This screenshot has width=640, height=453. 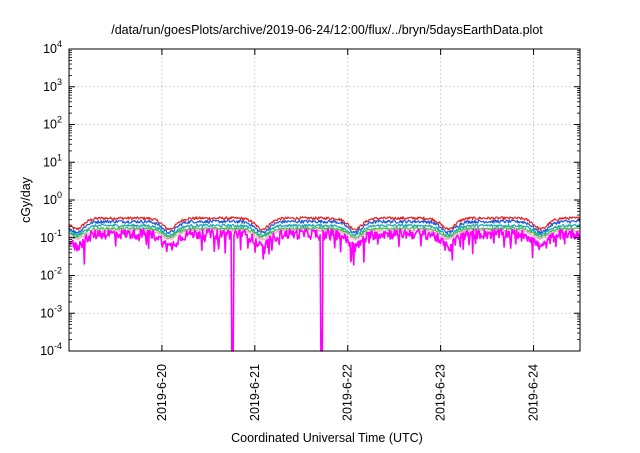 I want to click on y-tick-label: 10⁻¹, so click(x=51, y=236).